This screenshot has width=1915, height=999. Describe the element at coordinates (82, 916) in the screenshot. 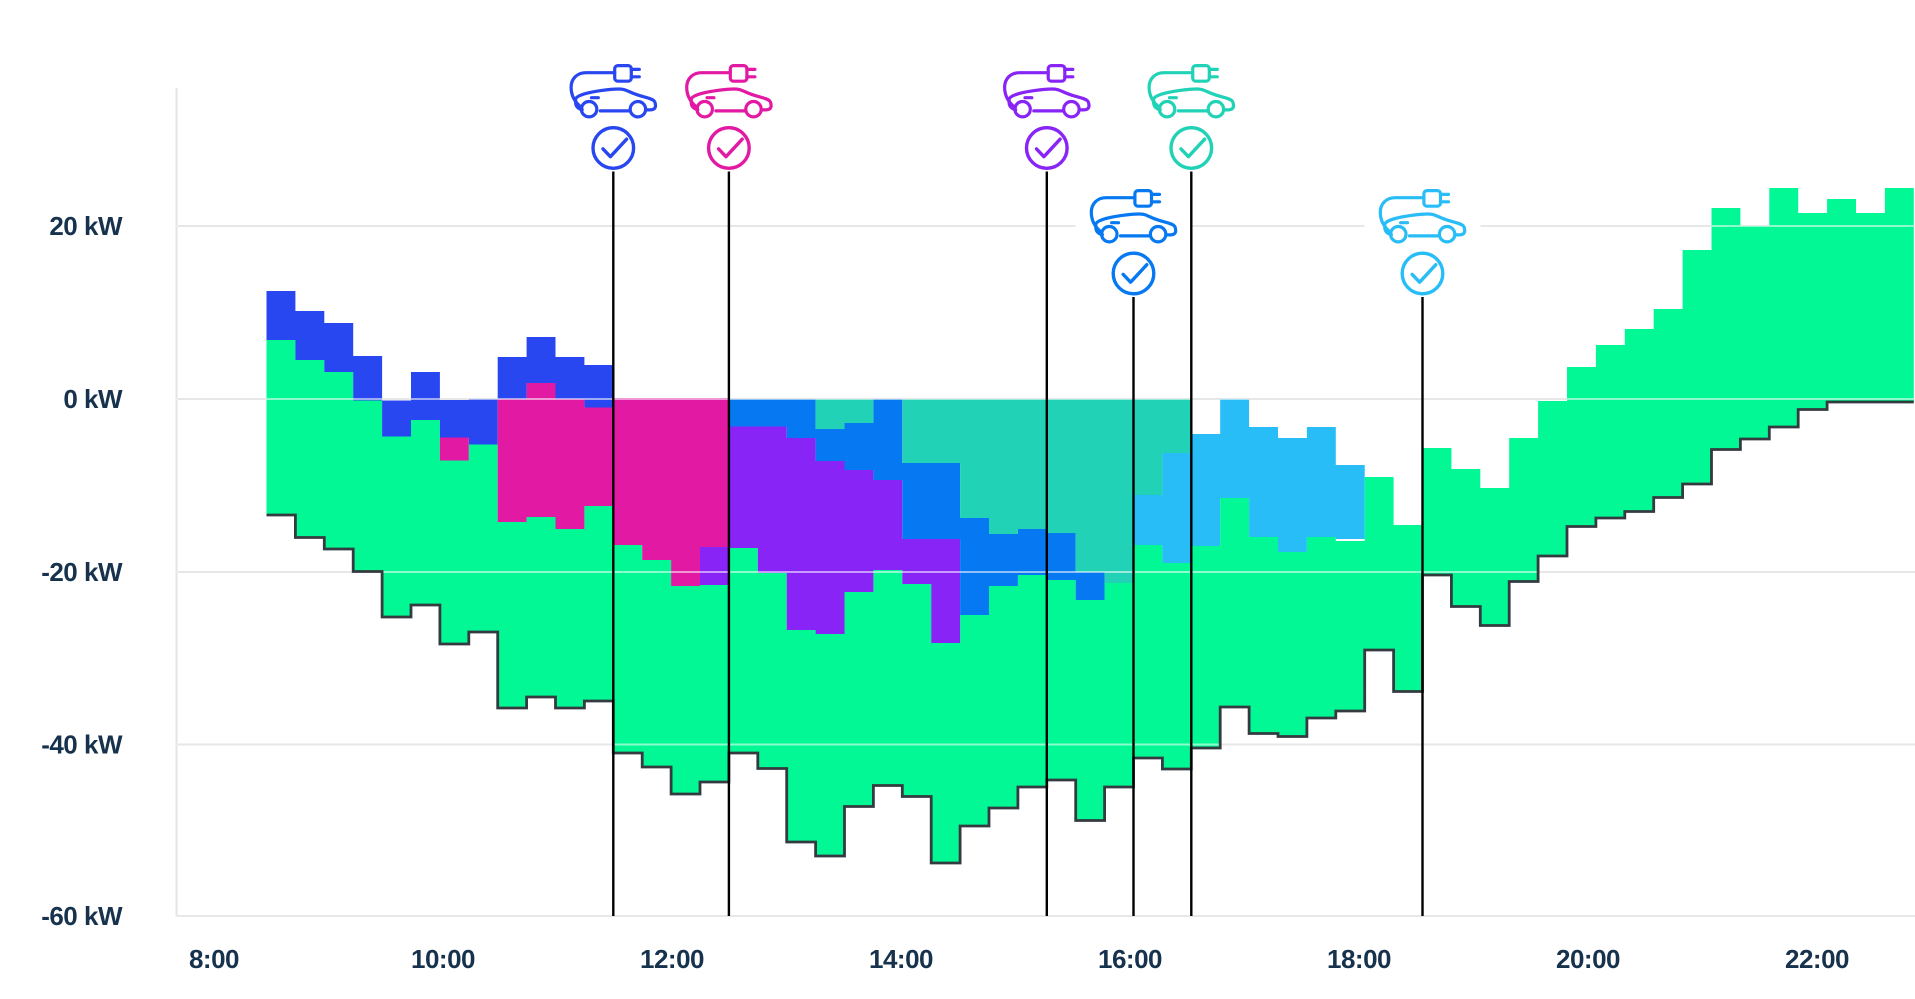

I see `svg-text: -60 kW` at that location.